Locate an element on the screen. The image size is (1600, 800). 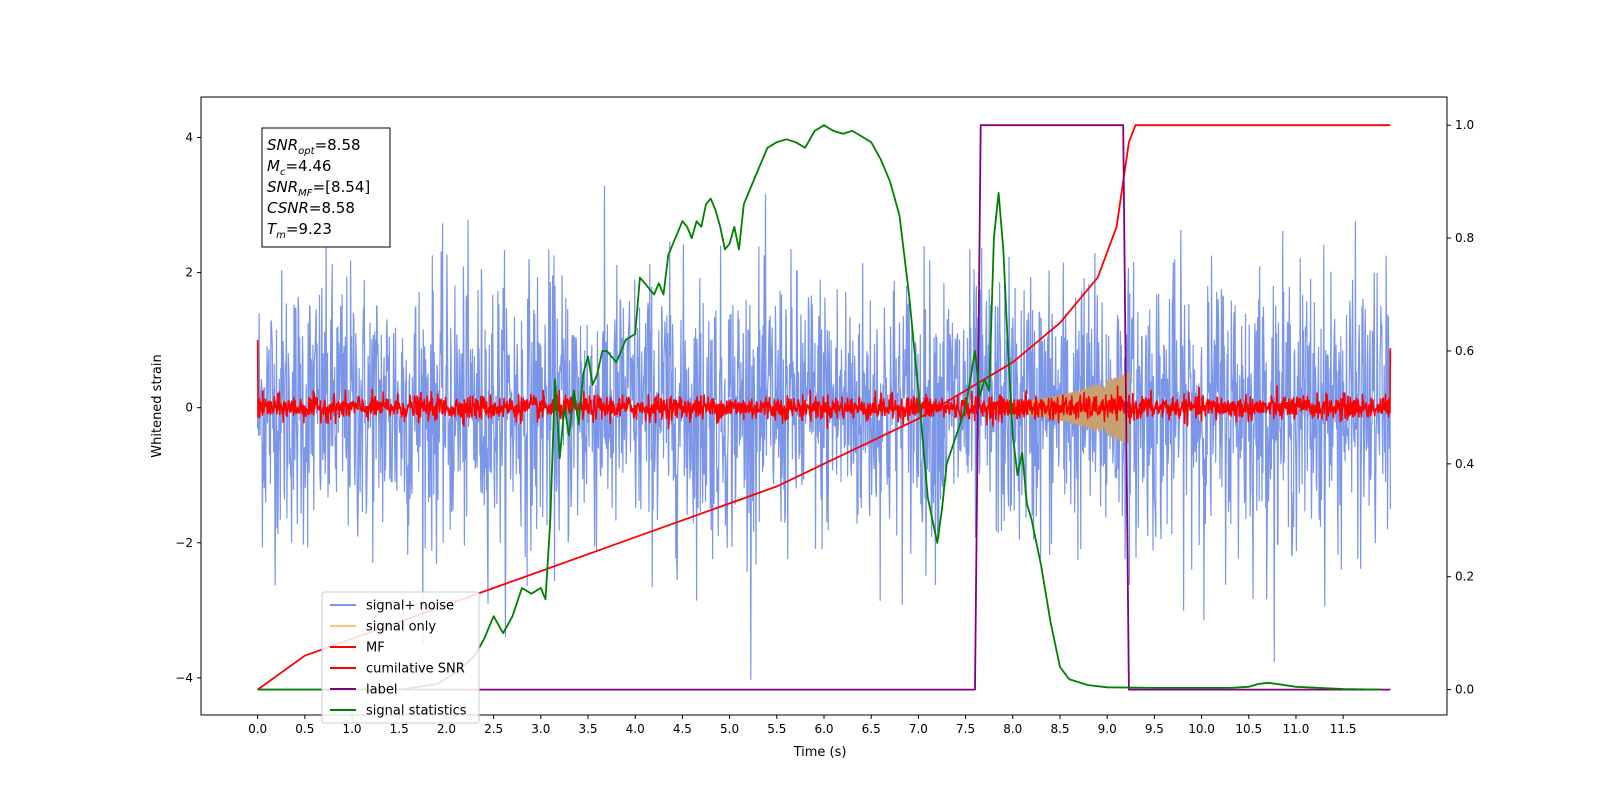
x-tick-label: 8.5 is located at coordinates (1059, 729).